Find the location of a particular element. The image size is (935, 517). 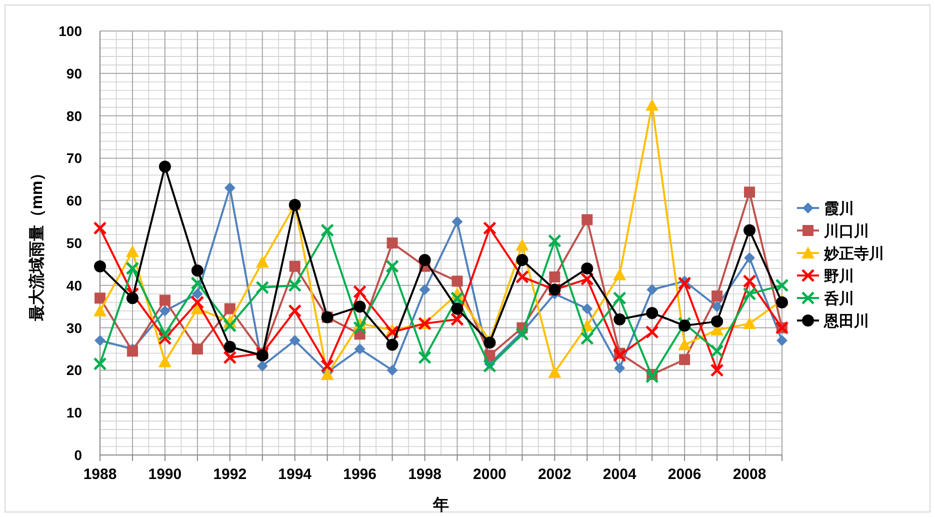

legend-label: 野川 is located at coordinates (839, 276).